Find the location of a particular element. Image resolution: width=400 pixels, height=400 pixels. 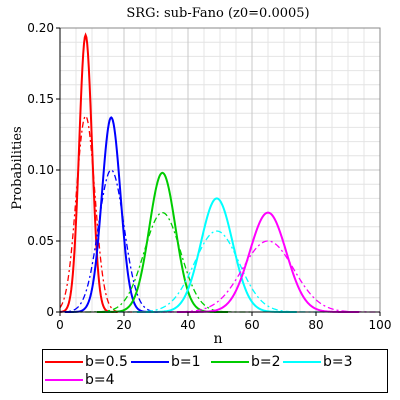

legend-label-b1: b=1 is located at coordinates (186, 362).